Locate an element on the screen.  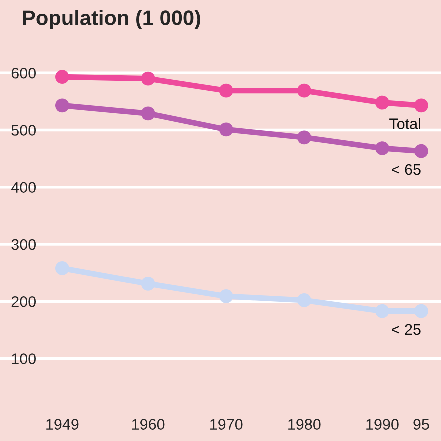
x-tick-label: 1960 is located at coordinates (148, 424).